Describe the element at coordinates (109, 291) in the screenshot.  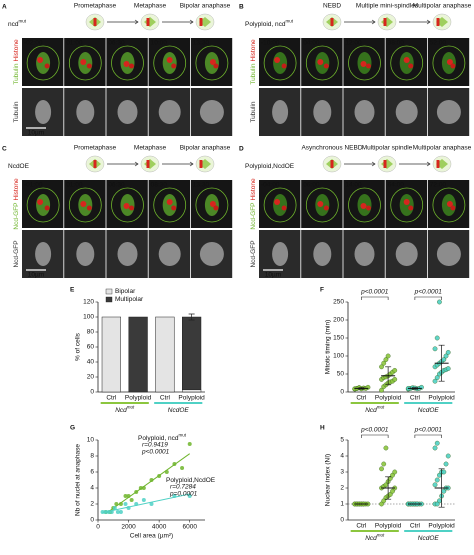
I see `legend-swatch` at that location.